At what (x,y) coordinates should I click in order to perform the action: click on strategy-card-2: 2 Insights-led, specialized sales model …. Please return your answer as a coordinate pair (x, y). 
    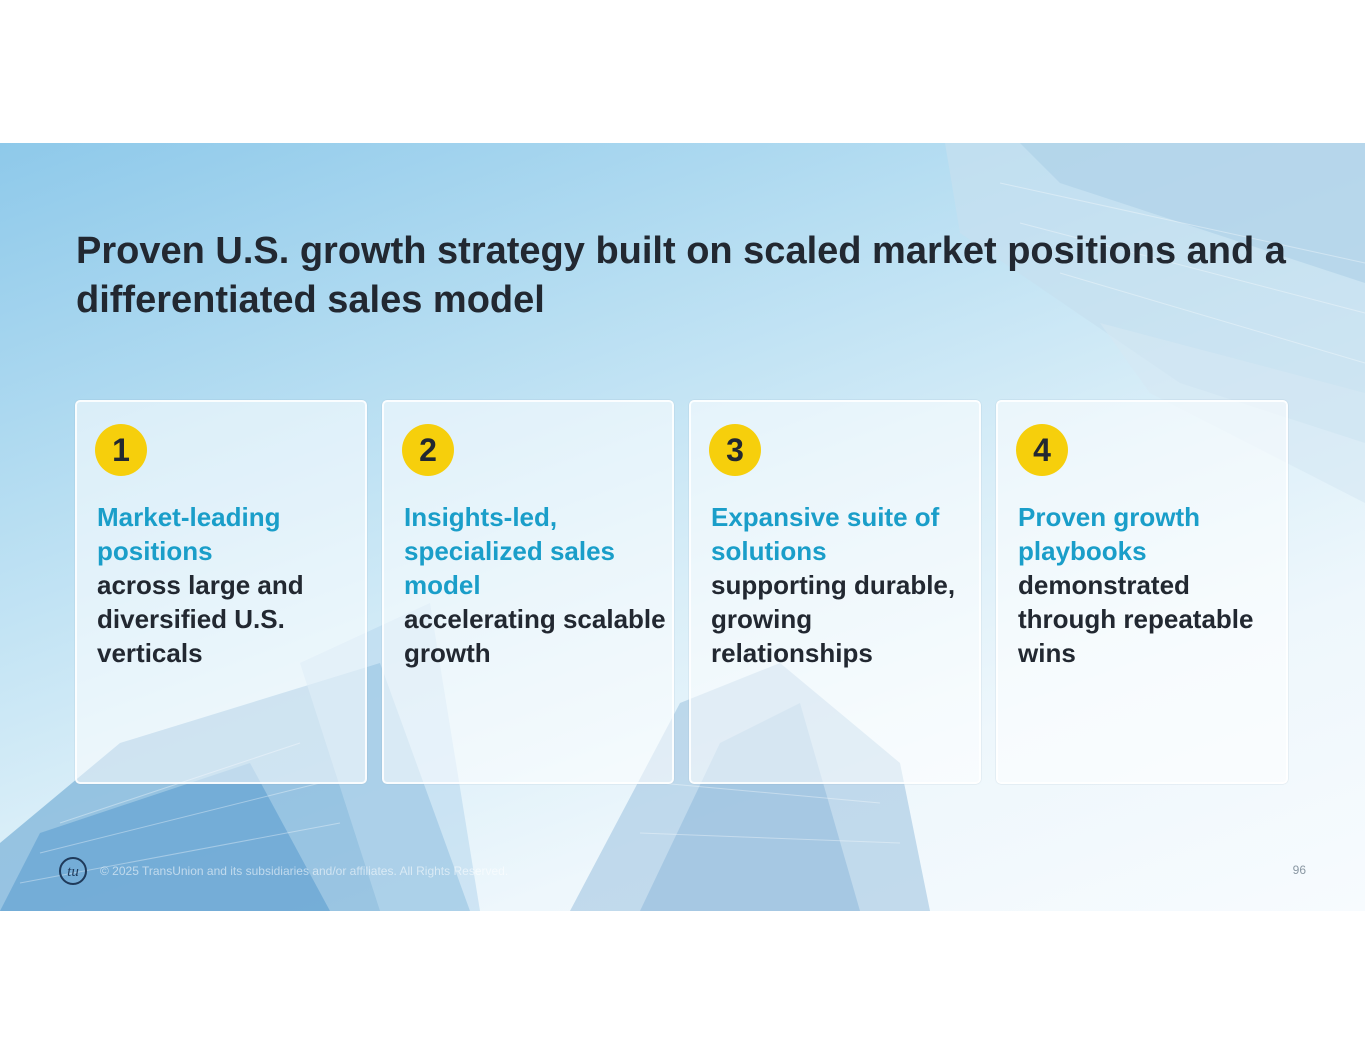
    Looking at the image, I should click on (528, 592).